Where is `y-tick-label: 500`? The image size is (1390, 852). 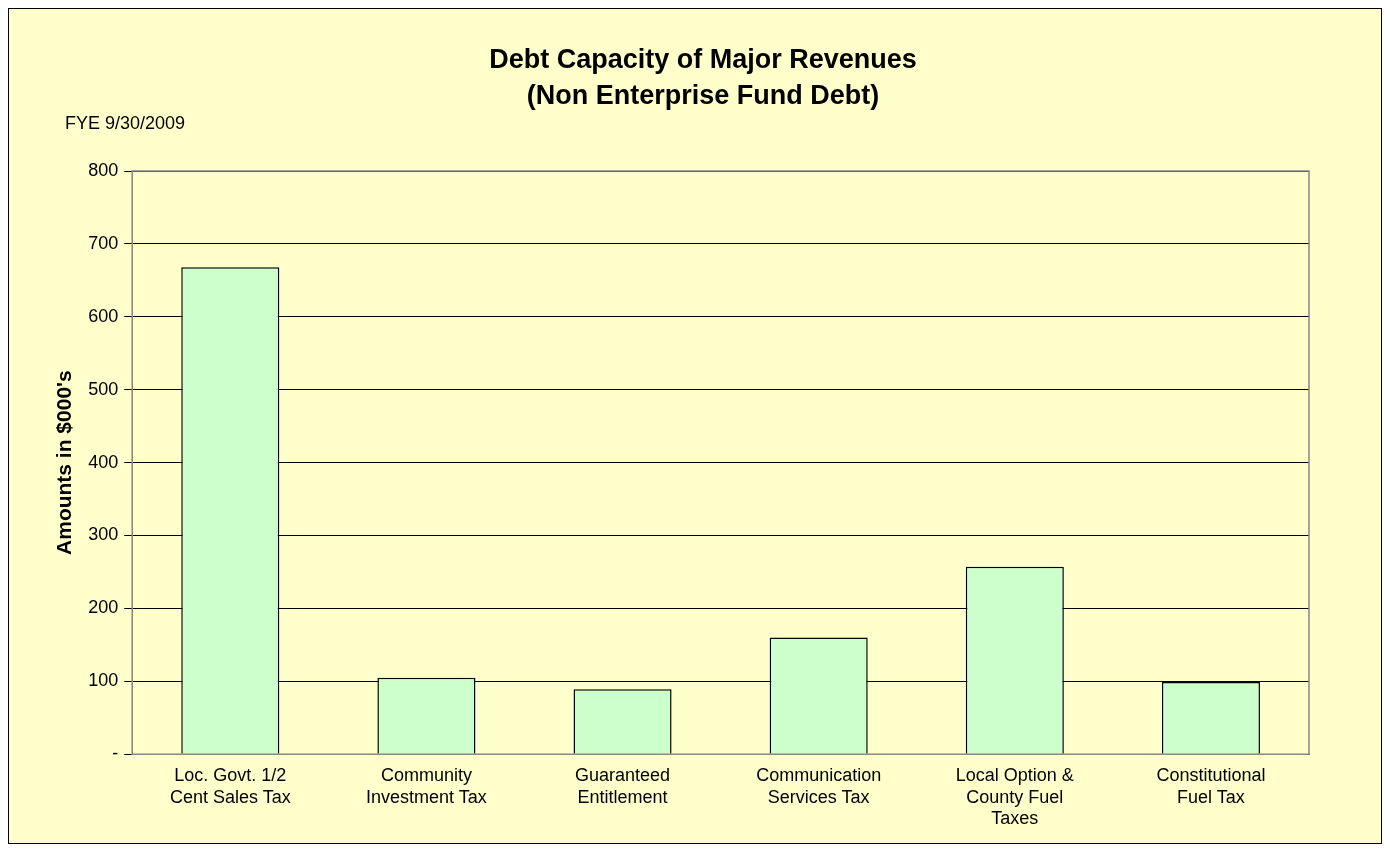 y-tick-label: 500 is located at coordinates (103, 388).